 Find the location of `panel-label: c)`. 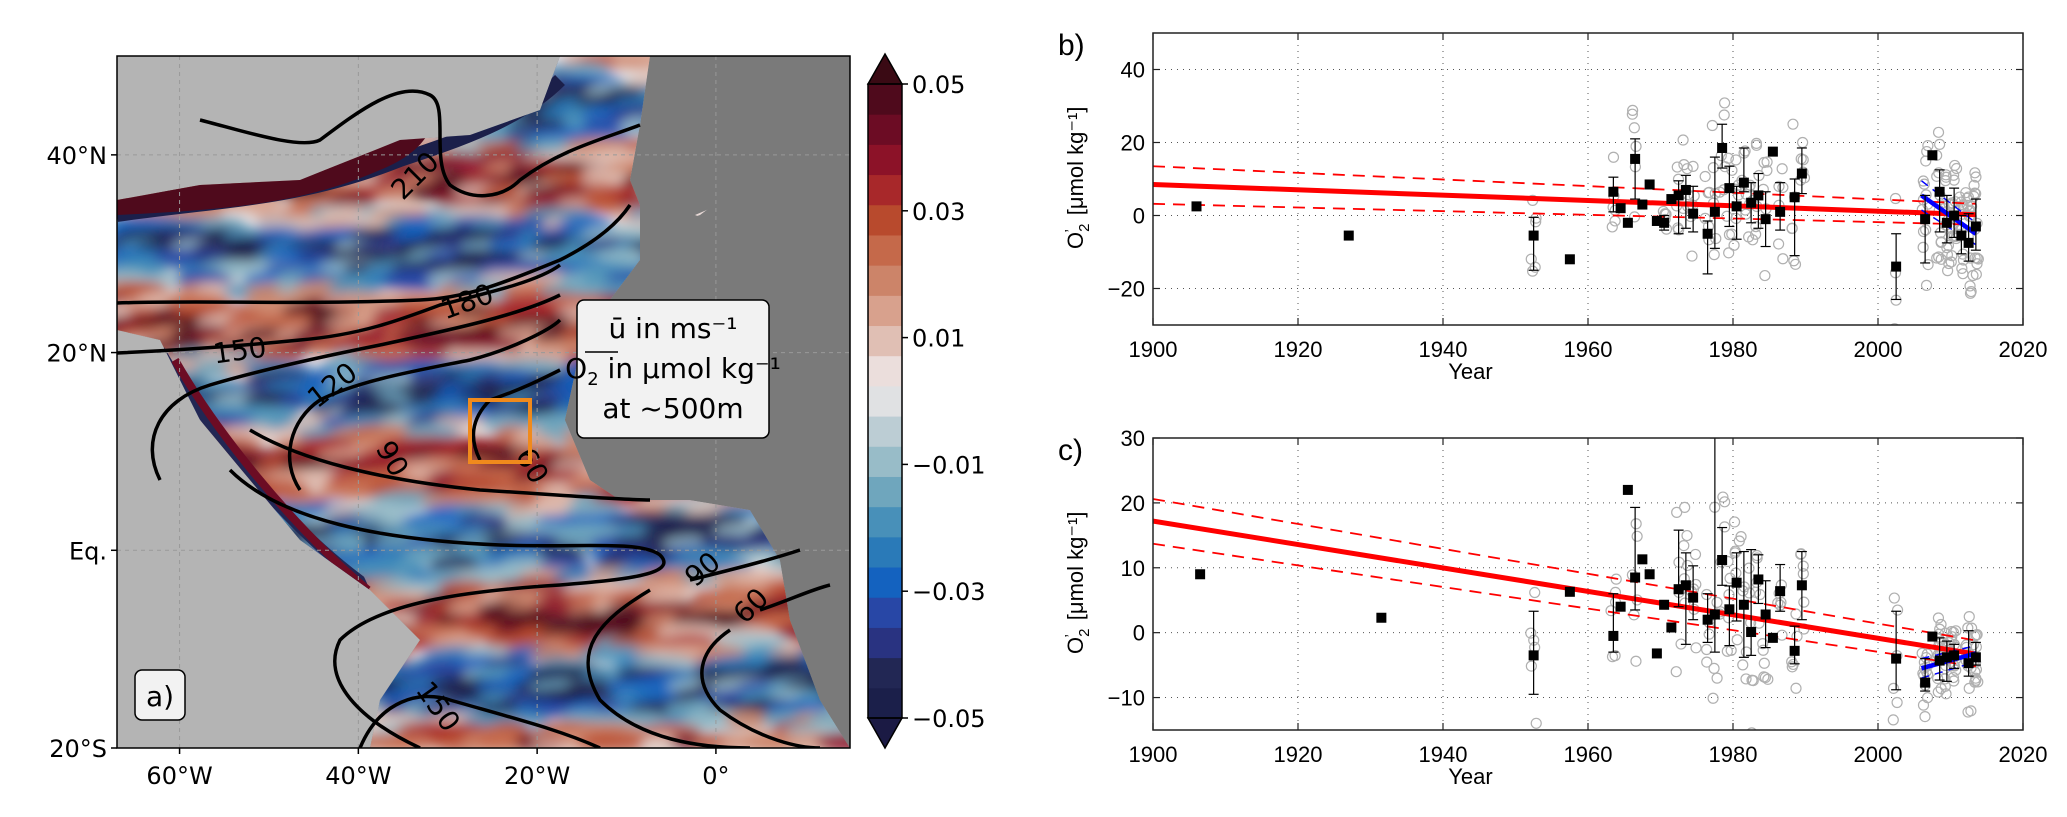

panel-label: c) is located at coordinates (1070, 450).